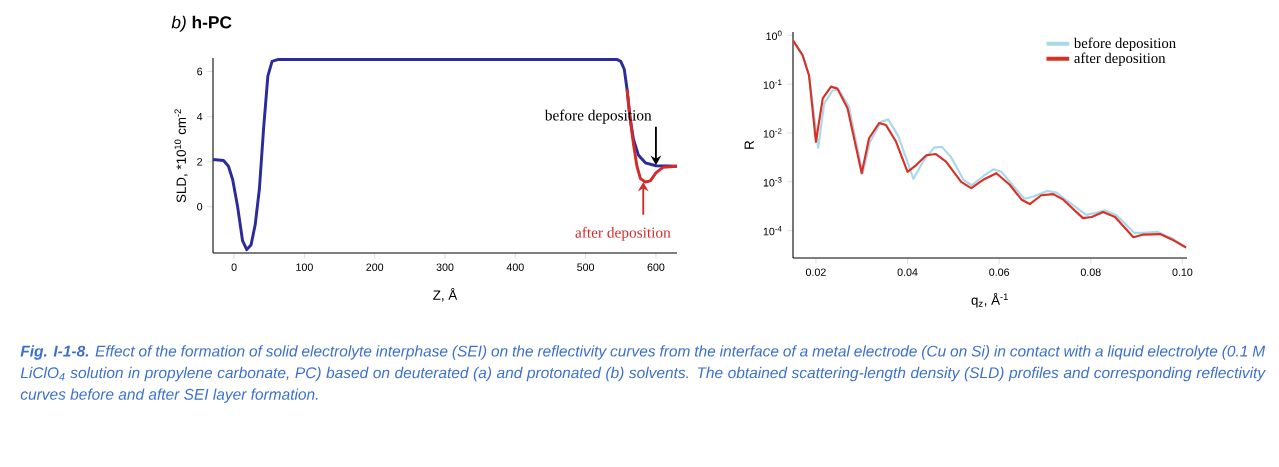  Describe the element at coordinates (445, 267) in the screenshot. I see `x-tick-label: 300` at that location.